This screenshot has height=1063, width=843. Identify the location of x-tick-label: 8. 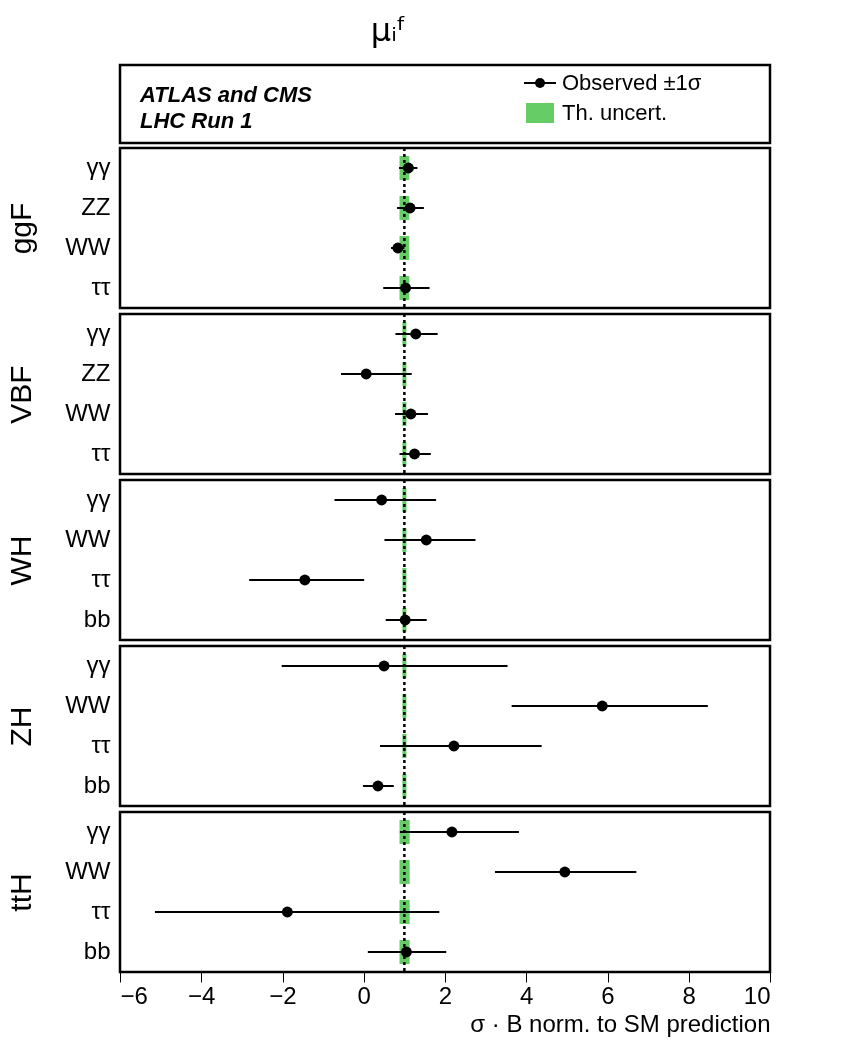
(689, 995).